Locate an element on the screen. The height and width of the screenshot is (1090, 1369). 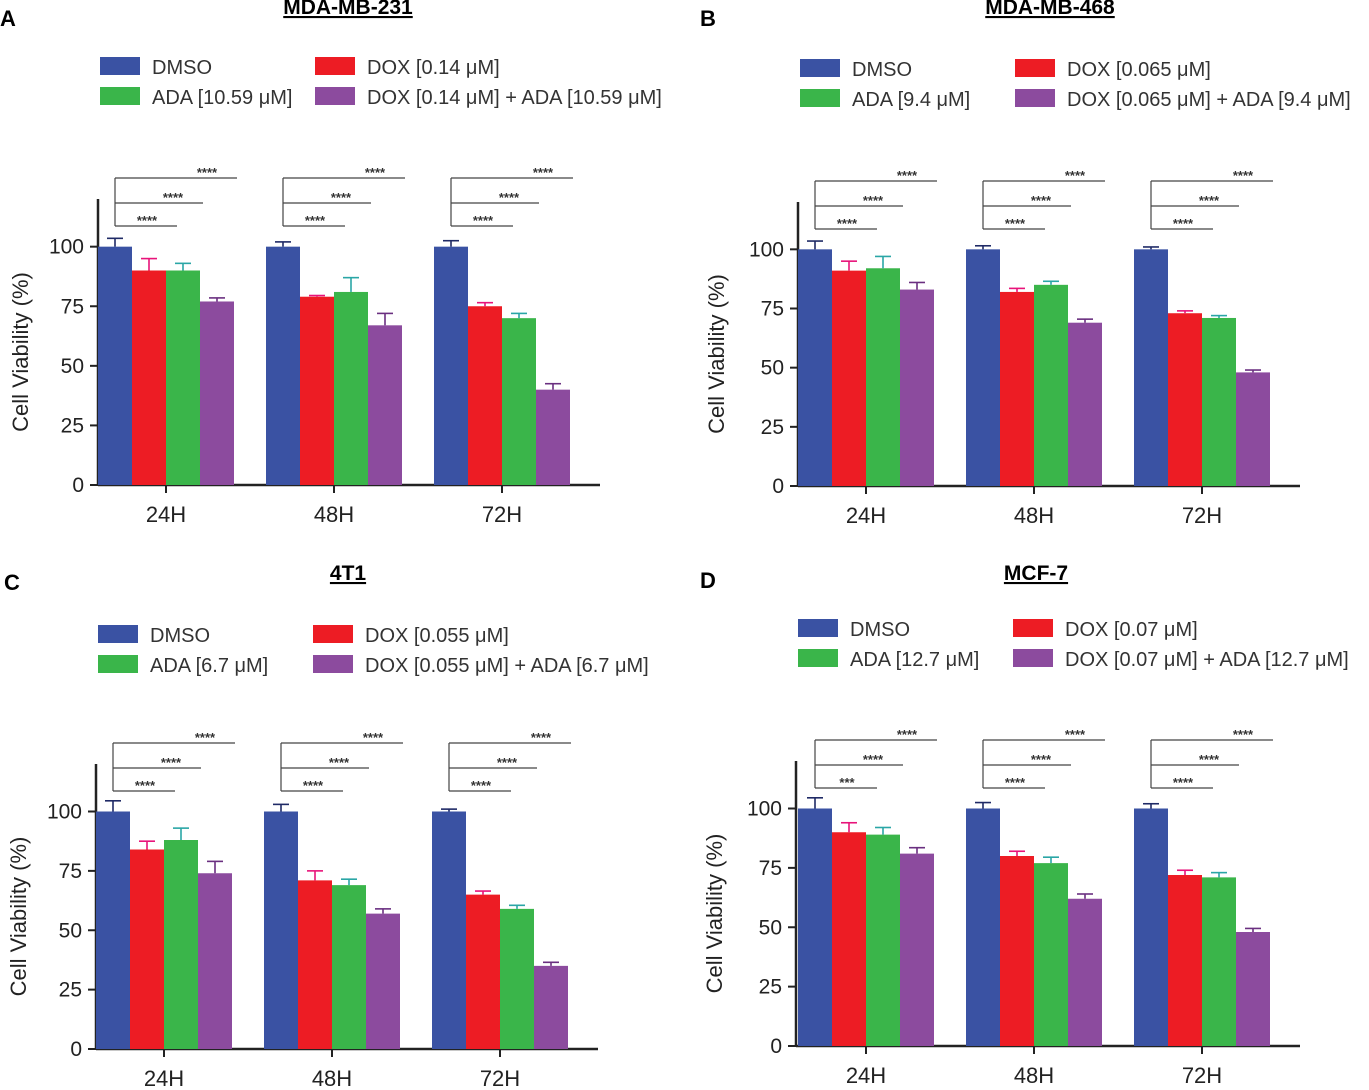
legend-label: ADA [9.4 μM] is located at coordinates (911, 100).